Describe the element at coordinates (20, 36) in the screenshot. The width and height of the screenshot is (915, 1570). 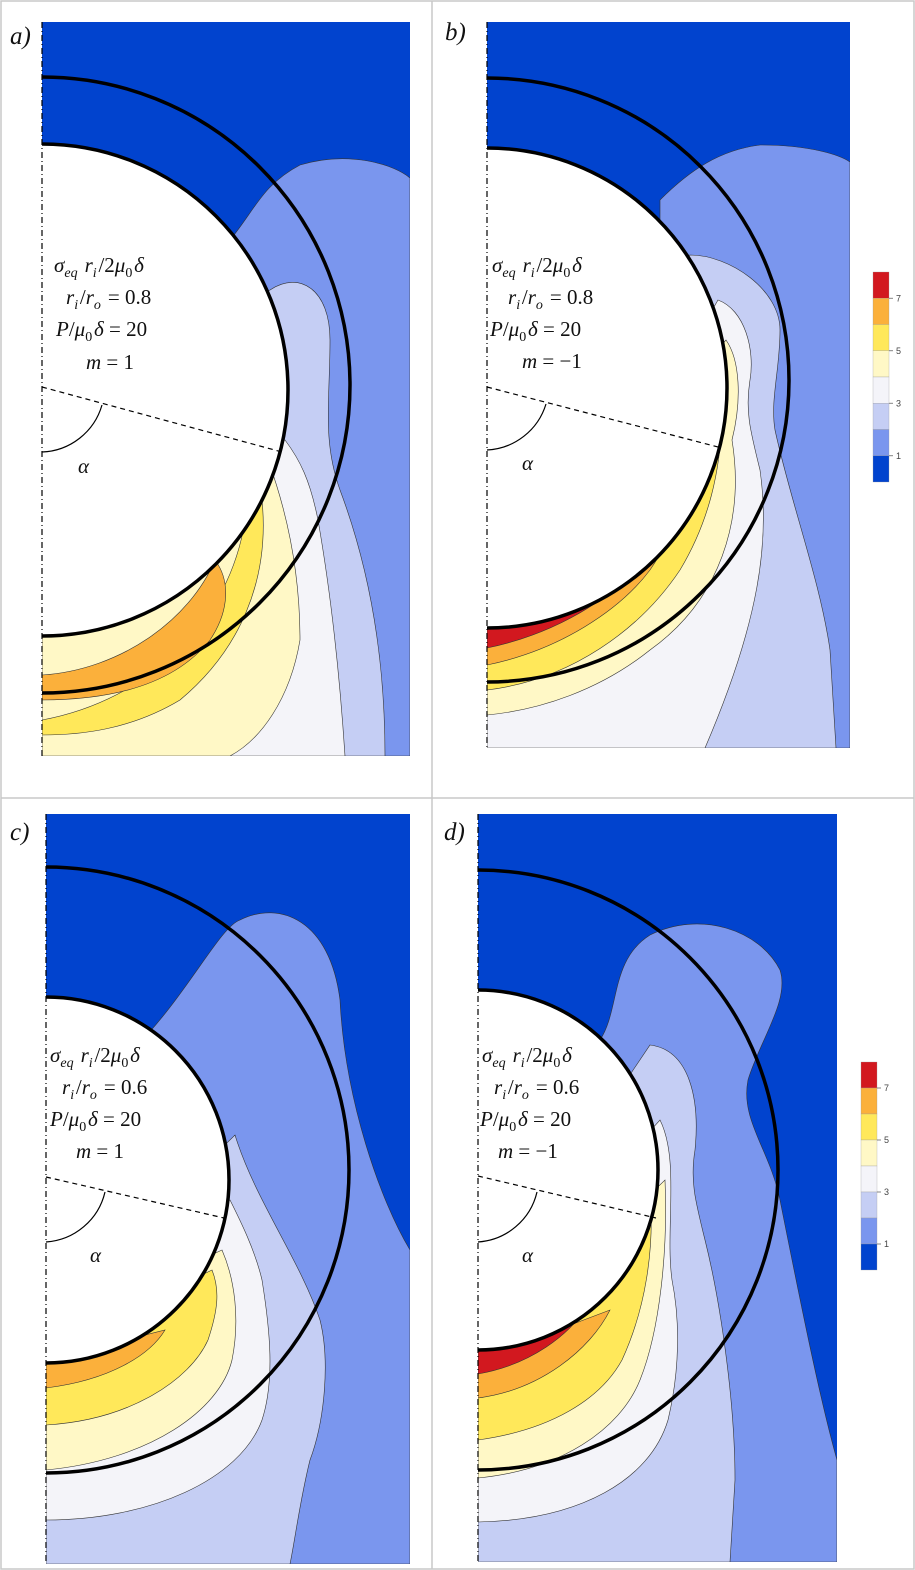
I see `panel-label: a)` at that location.